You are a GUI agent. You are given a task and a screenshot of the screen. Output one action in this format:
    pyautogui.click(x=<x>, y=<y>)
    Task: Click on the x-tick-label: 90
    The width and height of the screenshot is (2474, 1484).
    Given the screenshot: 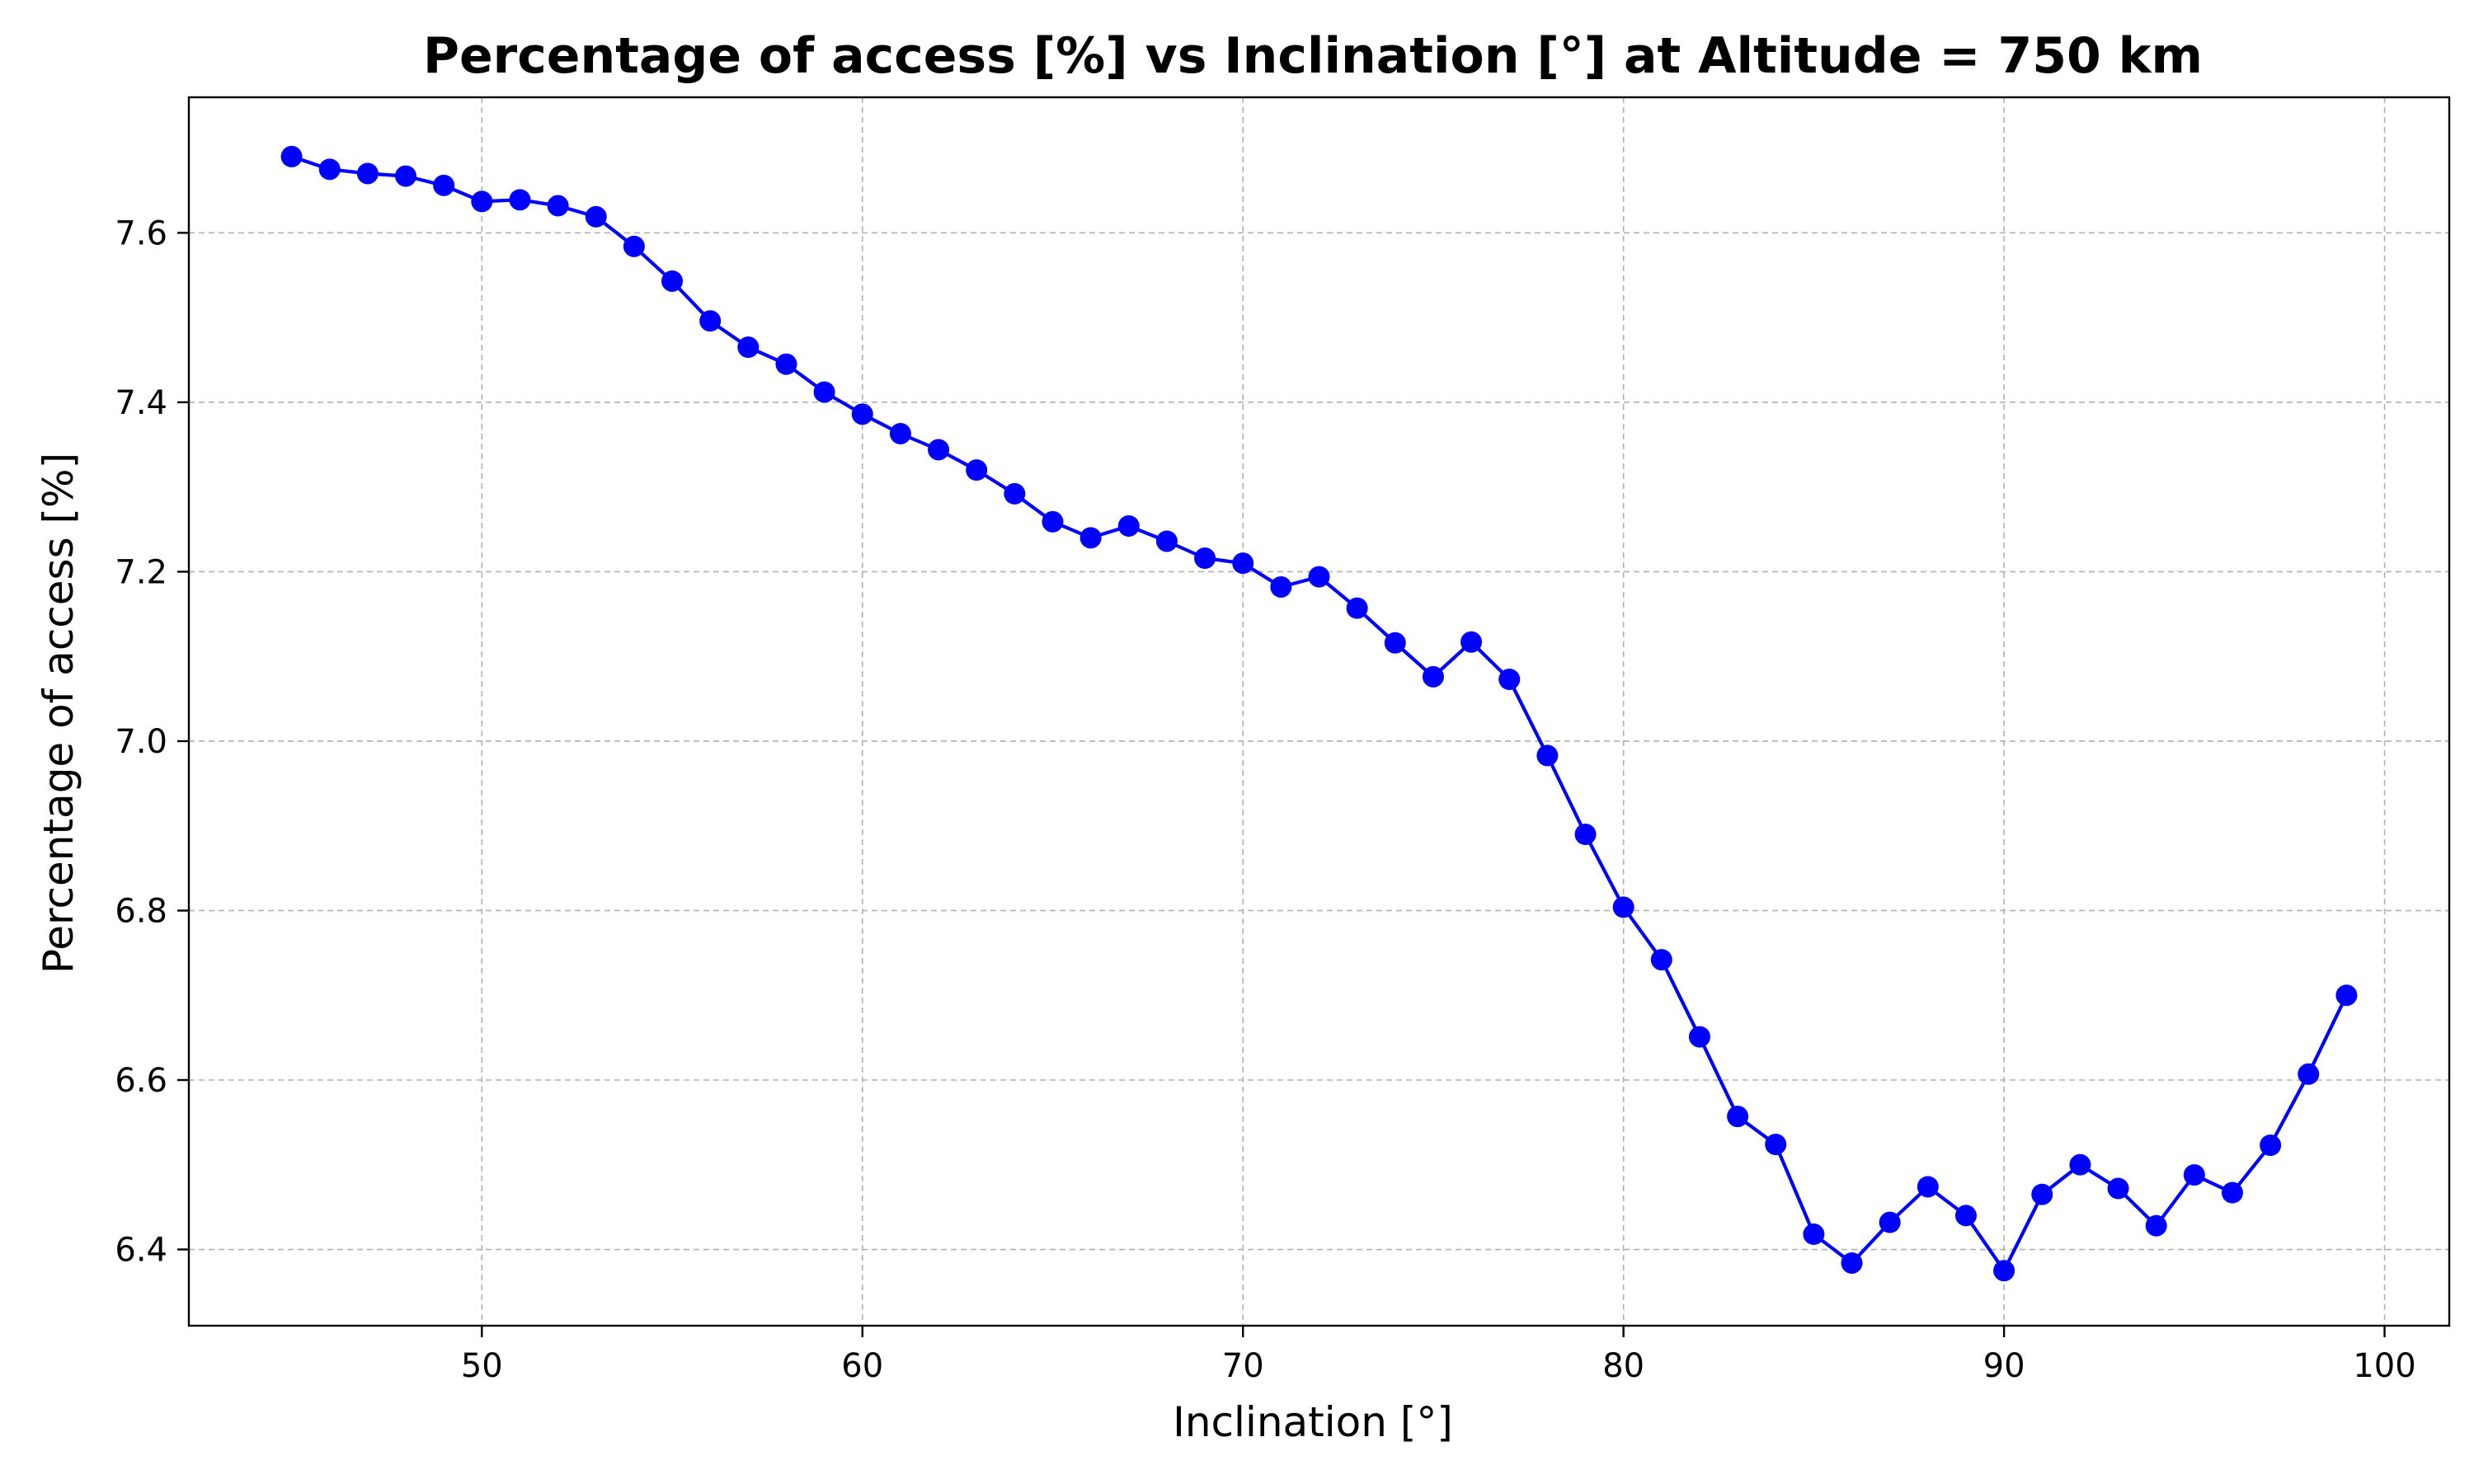 What is the action you would take?
    pyautogui.click(x=2004, y=1366)
    